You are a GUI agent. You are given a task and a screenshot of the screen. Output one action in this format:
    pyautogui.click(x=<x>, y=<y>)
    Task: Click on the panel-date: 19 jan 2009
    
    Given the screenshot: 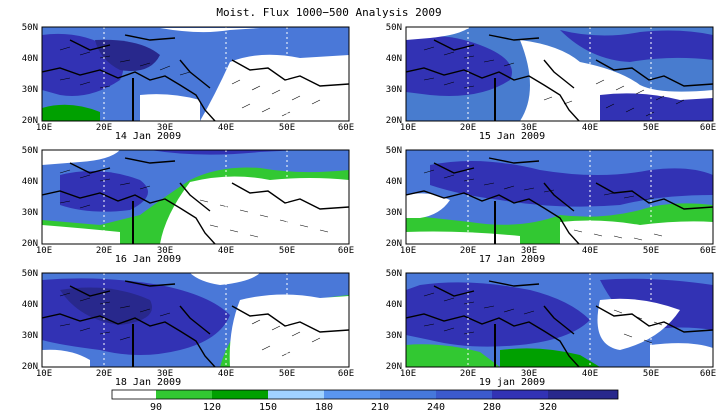 What is the action you would take?
    pyautogui.click(x=512, y=382)
    